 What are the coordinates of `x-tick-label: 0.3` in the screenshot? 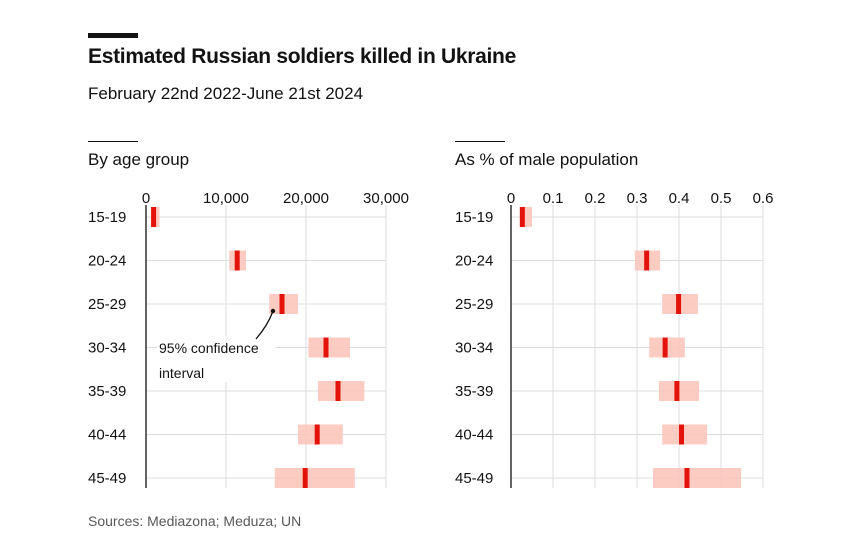 It's located at (637, 198).